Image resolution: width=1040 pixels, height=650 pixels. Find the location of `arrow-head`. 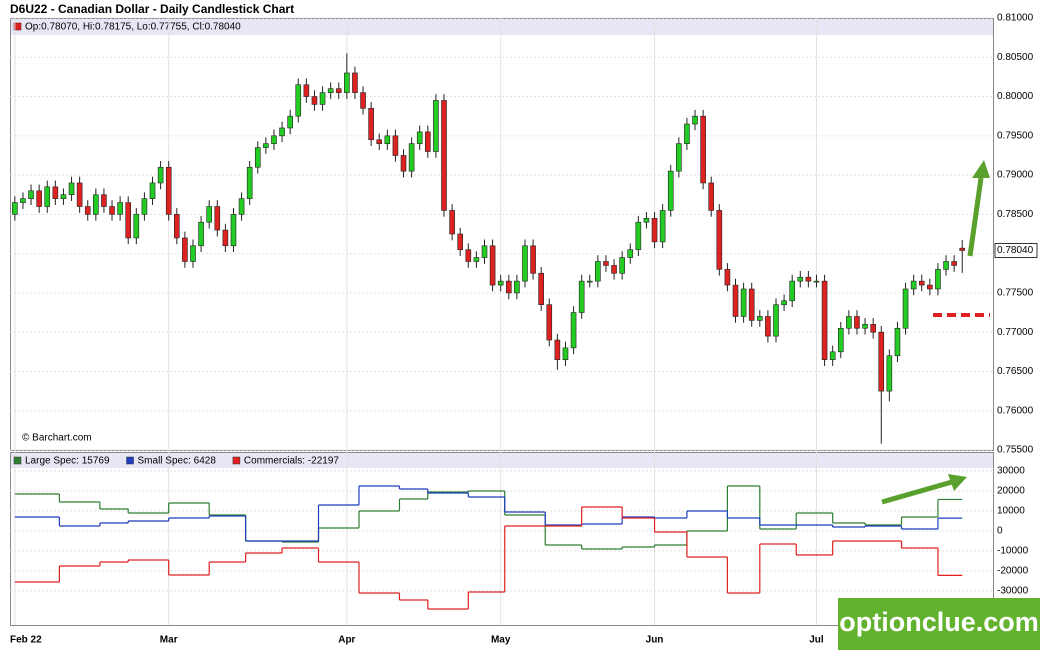

arrow-head is located at coordinates (957, 482).